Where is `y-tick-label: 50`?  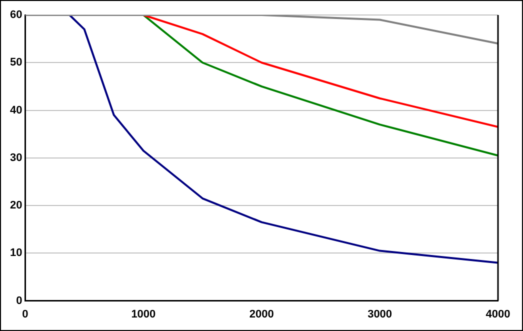 y-tick-label: 50 is located at coordinates (16, 62).